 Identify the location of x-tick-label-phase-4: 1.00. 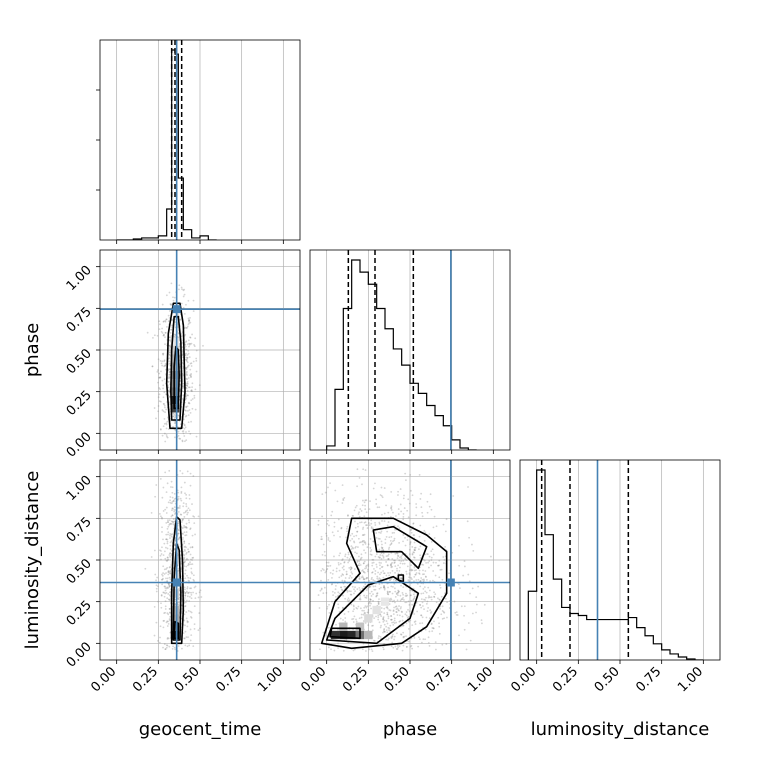
(480, 679).